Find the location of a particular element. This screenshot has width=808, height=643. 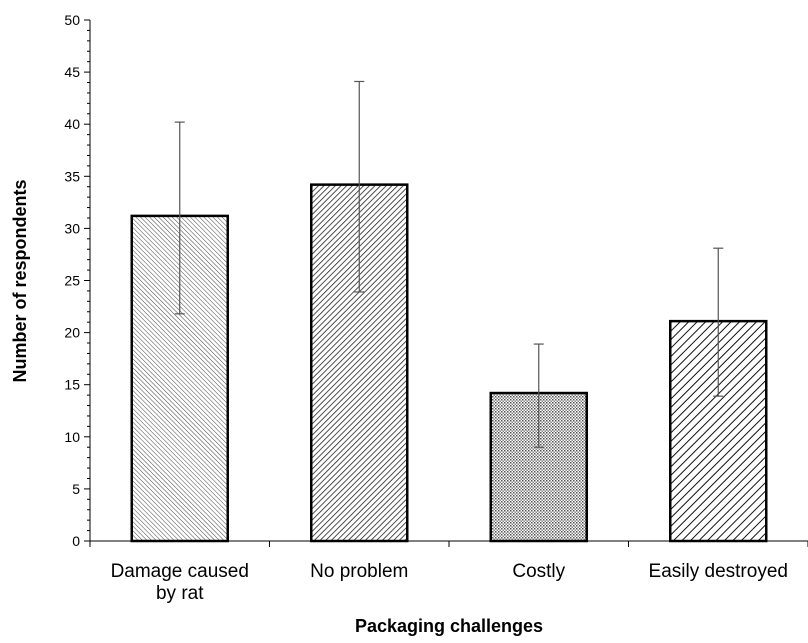

y-tick-label: 20 is located at coordinates (72, 333).